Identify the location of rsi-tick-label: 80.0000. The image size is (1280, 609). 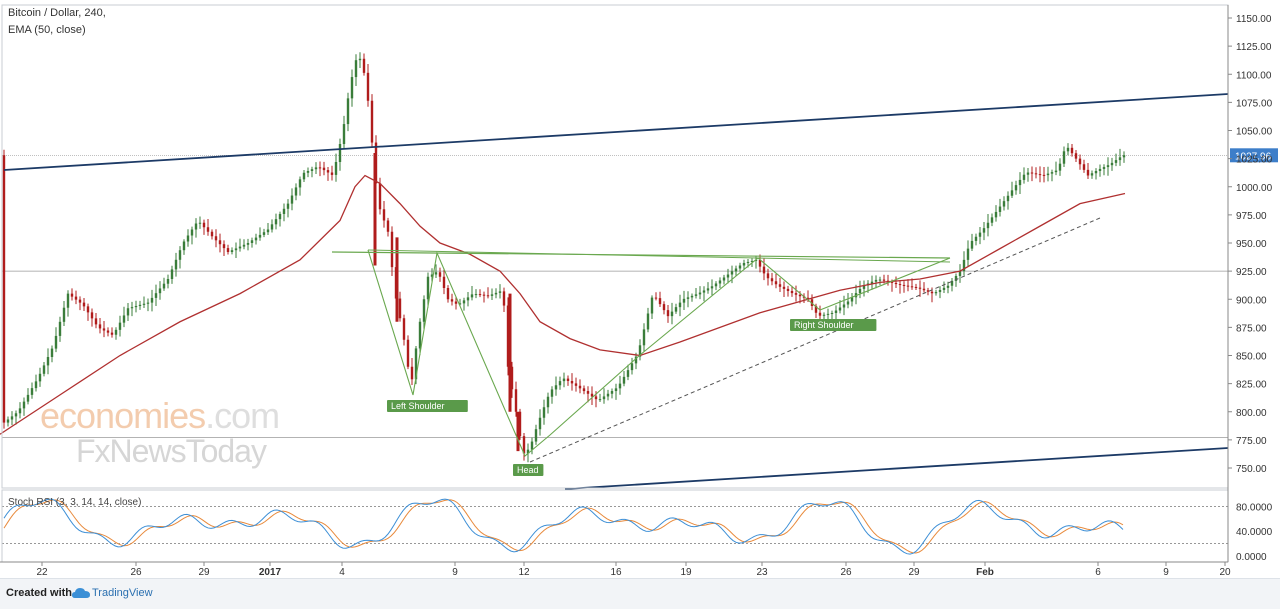
(1254, 507).